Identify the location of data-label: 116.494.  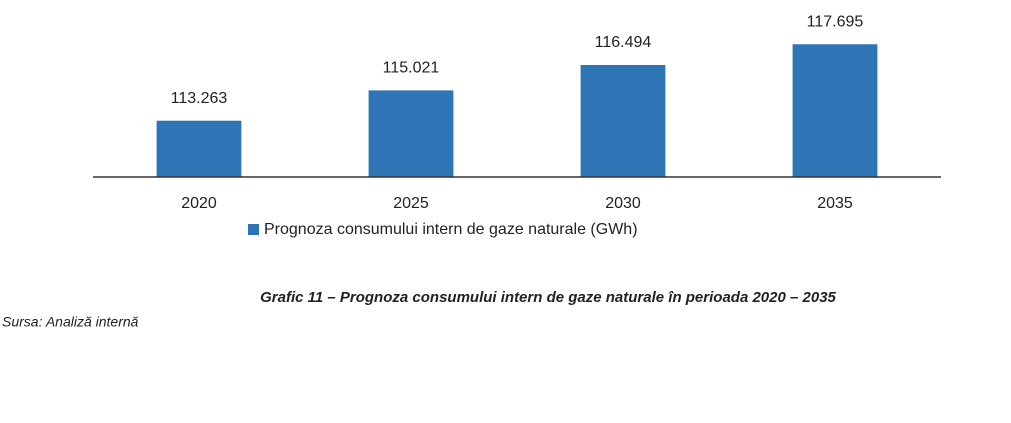
(623, 42).